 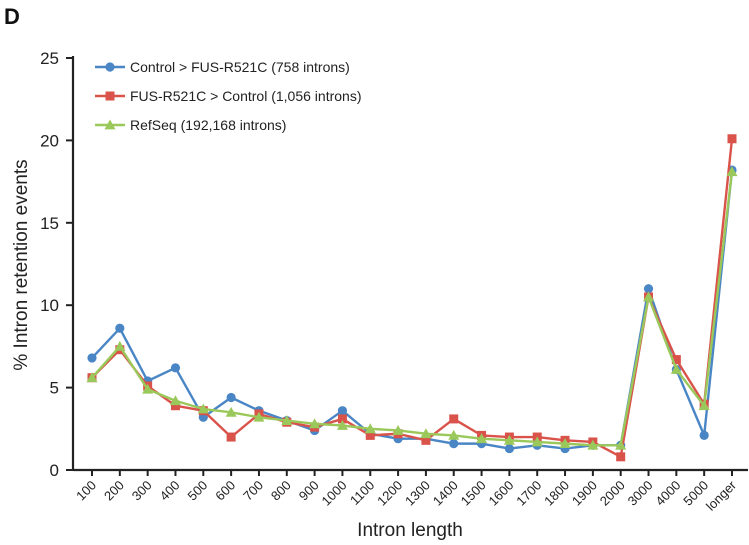 I want to click on legend-entry: FUS-R521C > Control (1,056 introns), so click(x=228, y=96).